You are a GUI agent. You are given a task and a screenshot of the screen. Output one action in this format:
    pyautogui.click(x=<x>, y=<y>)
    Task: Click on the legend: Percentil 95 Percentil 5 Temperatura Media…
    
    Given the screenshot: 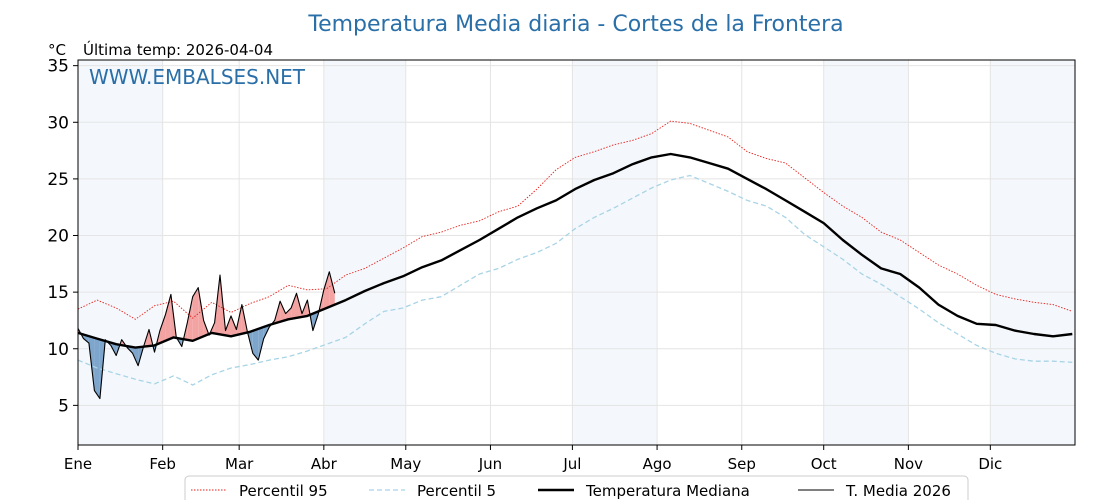 What is the action you would take?
    pyautogui.click(x=576, y=487)
    